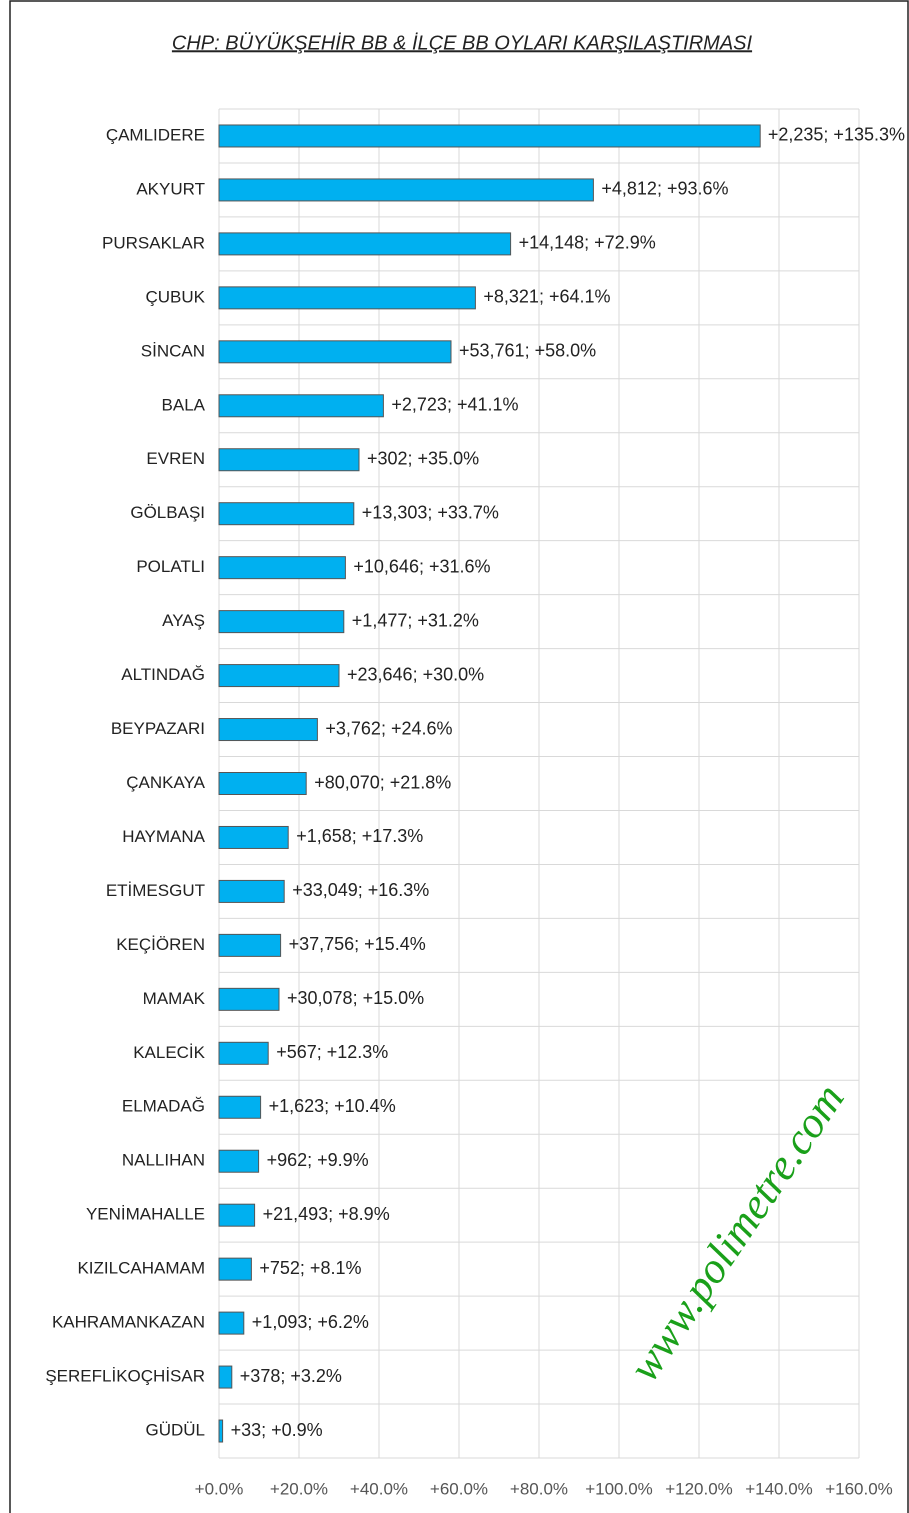 This screenshot has height=1513, width=909. I want to click on y-tick-label: NALLIHAN, so click(163, 1160).